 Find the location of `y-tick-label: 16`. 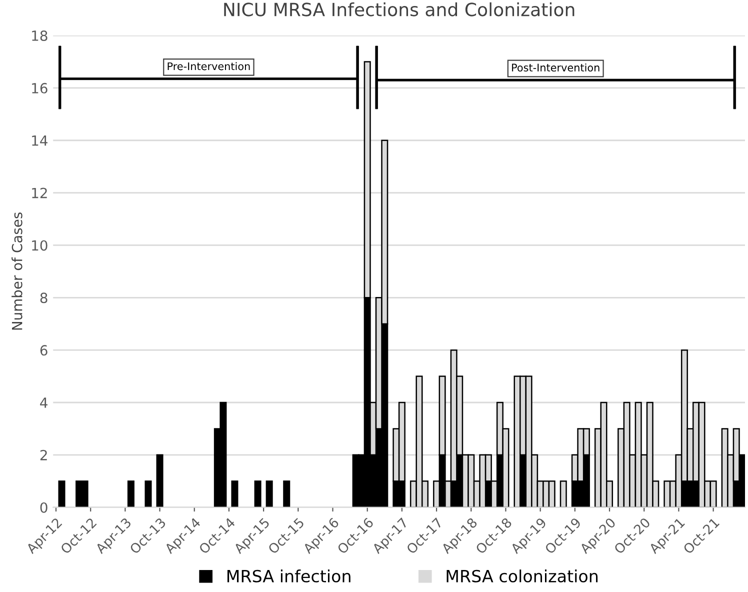

y-tick-label: 16 is located at coordinates (40, 88).